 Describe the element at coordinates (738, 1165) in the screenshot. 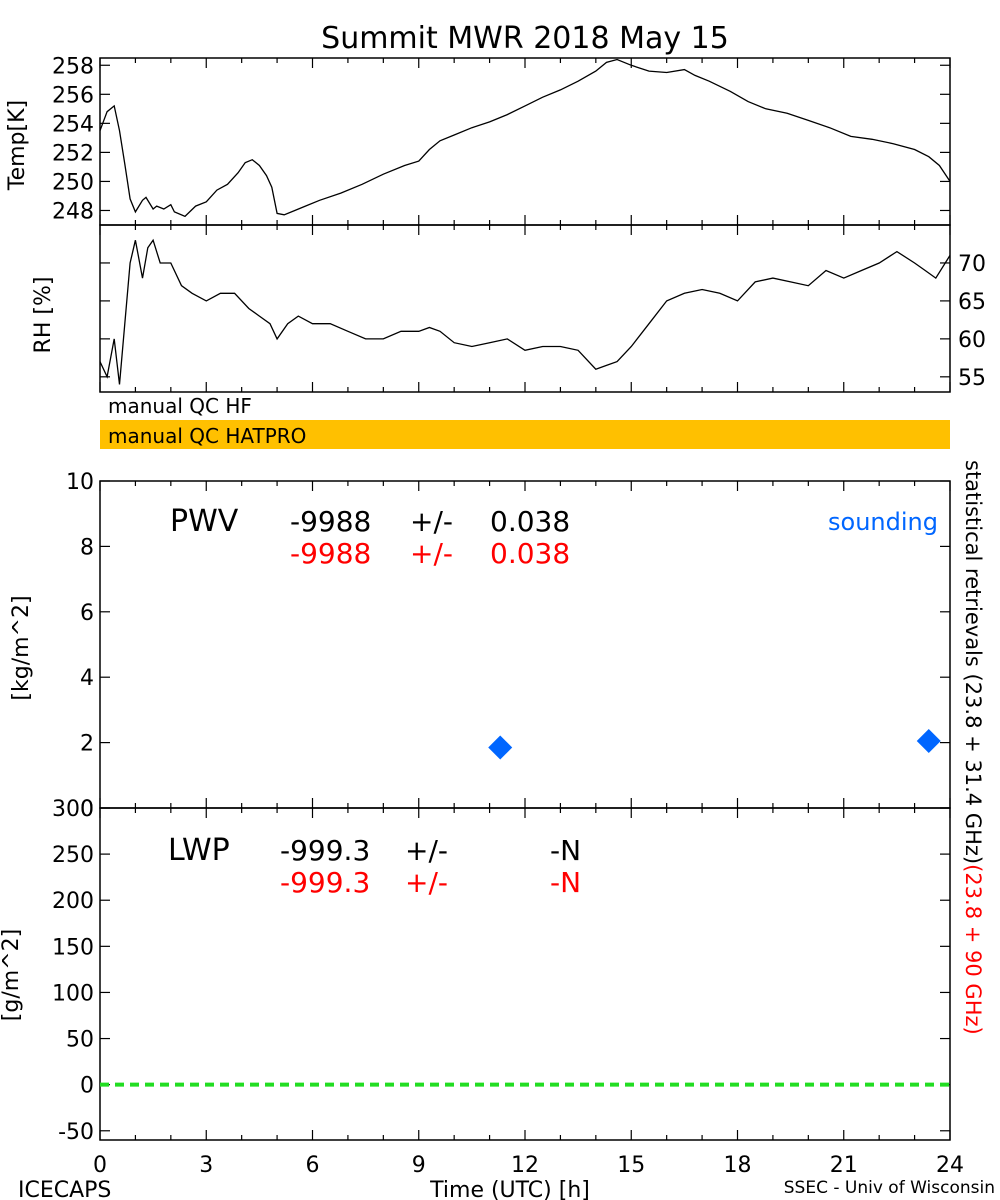

I see `x-tick-label: 18` at that location.